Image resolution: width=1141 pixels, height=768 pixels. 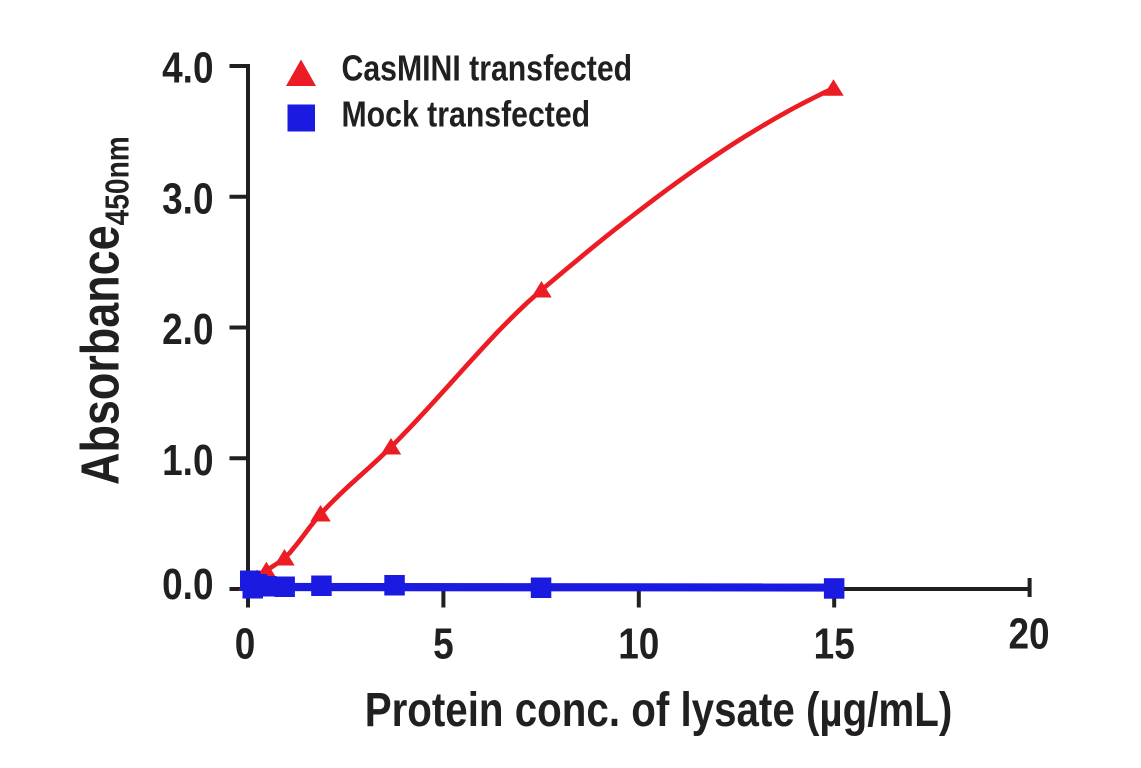 I want to click on svg-text: 15, so click(x=834, y=643).